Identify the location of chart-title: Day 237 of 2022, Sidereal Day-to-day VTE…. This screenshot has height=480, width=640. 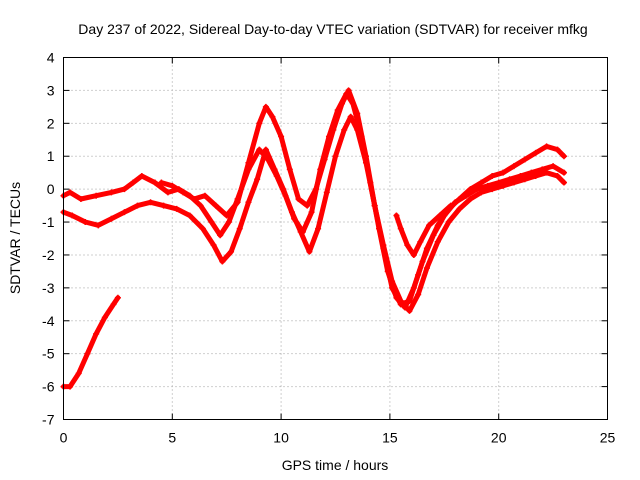
(332, 29).